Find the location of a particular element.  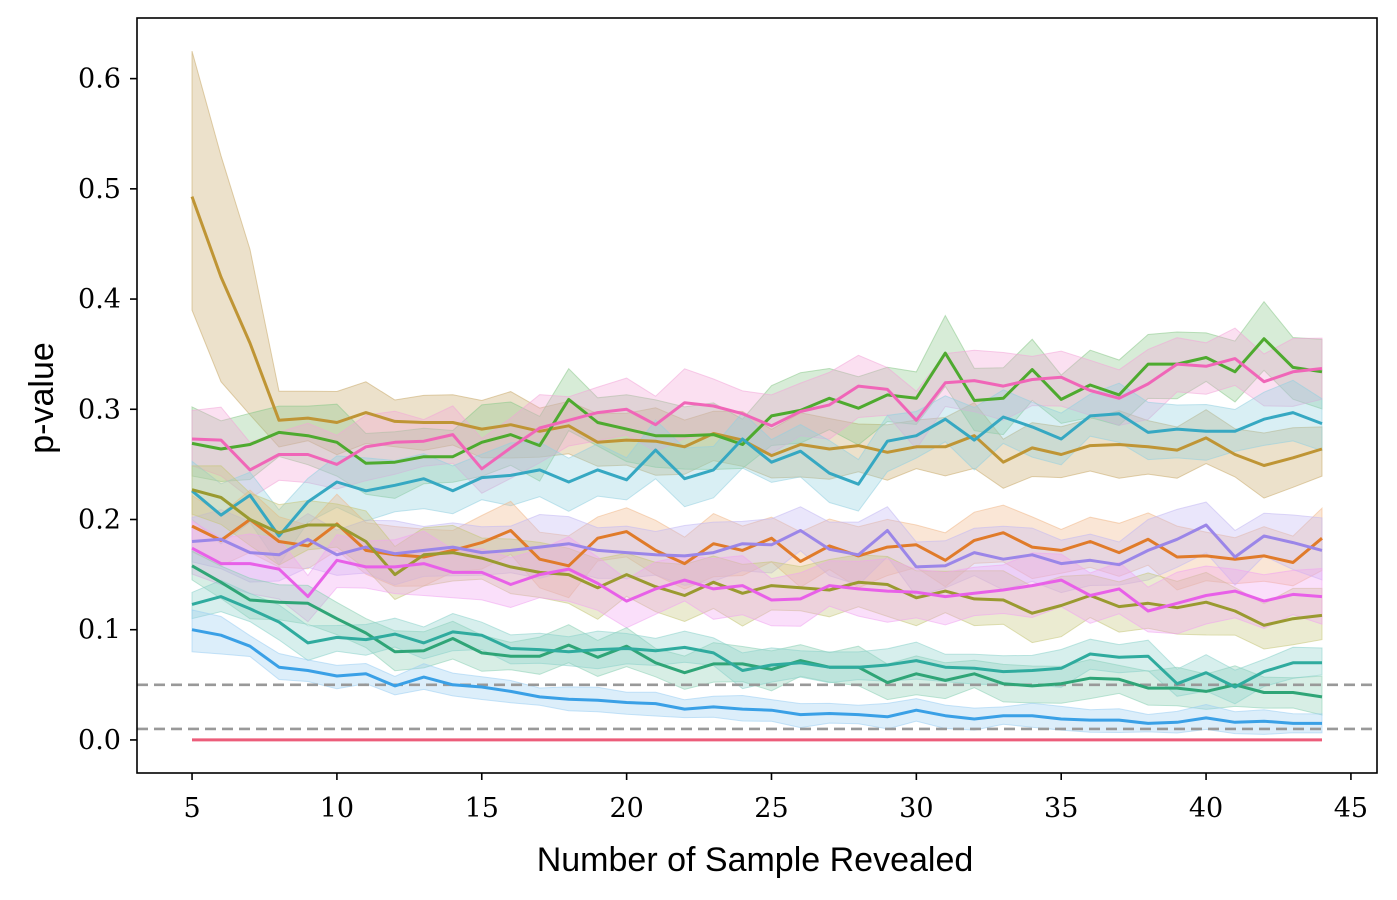

y-tick-label: 0.2 is located at coordinates (99, 519).